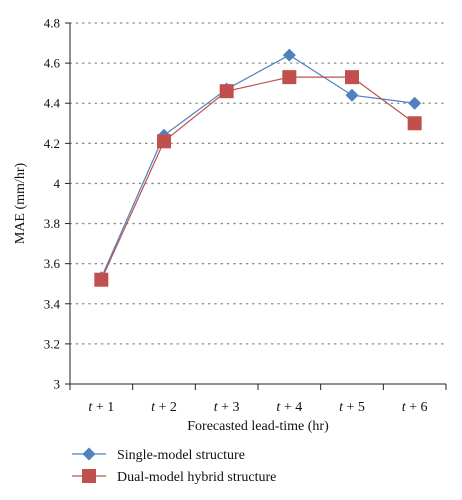  I want to click on legend-label: Dual-model hybrid structure, so click(196, 477).